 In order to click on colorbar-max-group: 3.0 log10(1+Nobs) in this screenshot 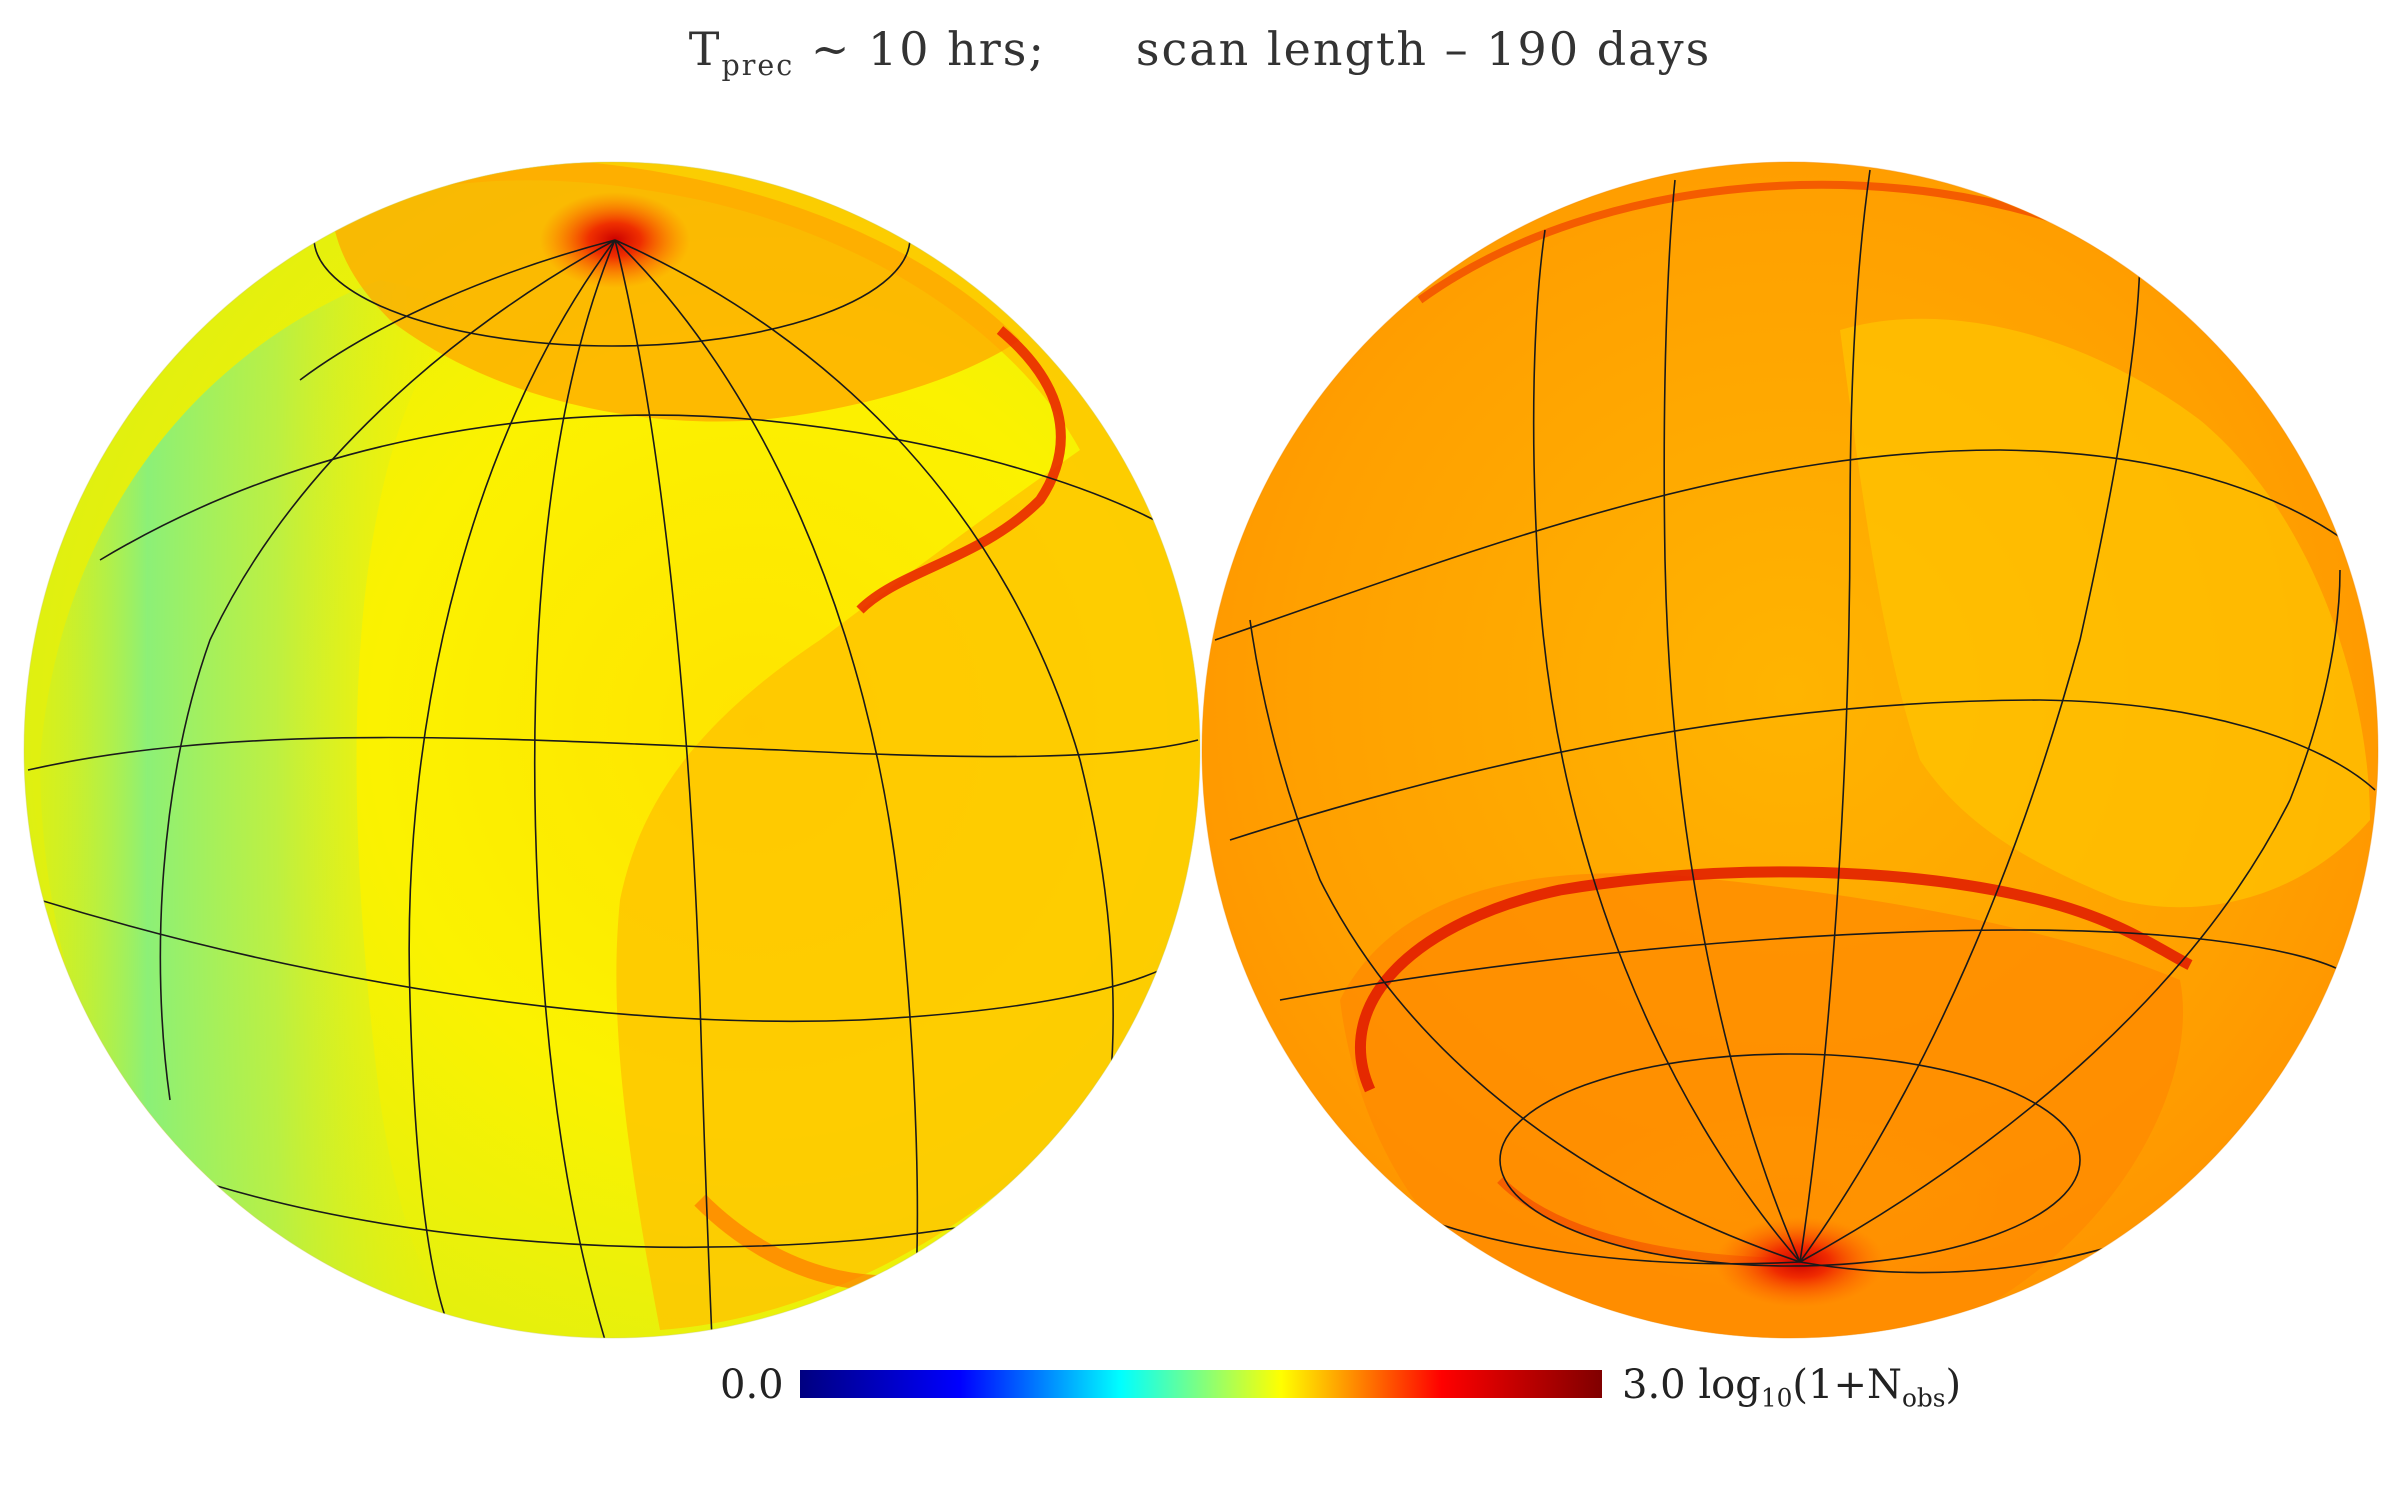, I will do `click(1791, 1387)`.